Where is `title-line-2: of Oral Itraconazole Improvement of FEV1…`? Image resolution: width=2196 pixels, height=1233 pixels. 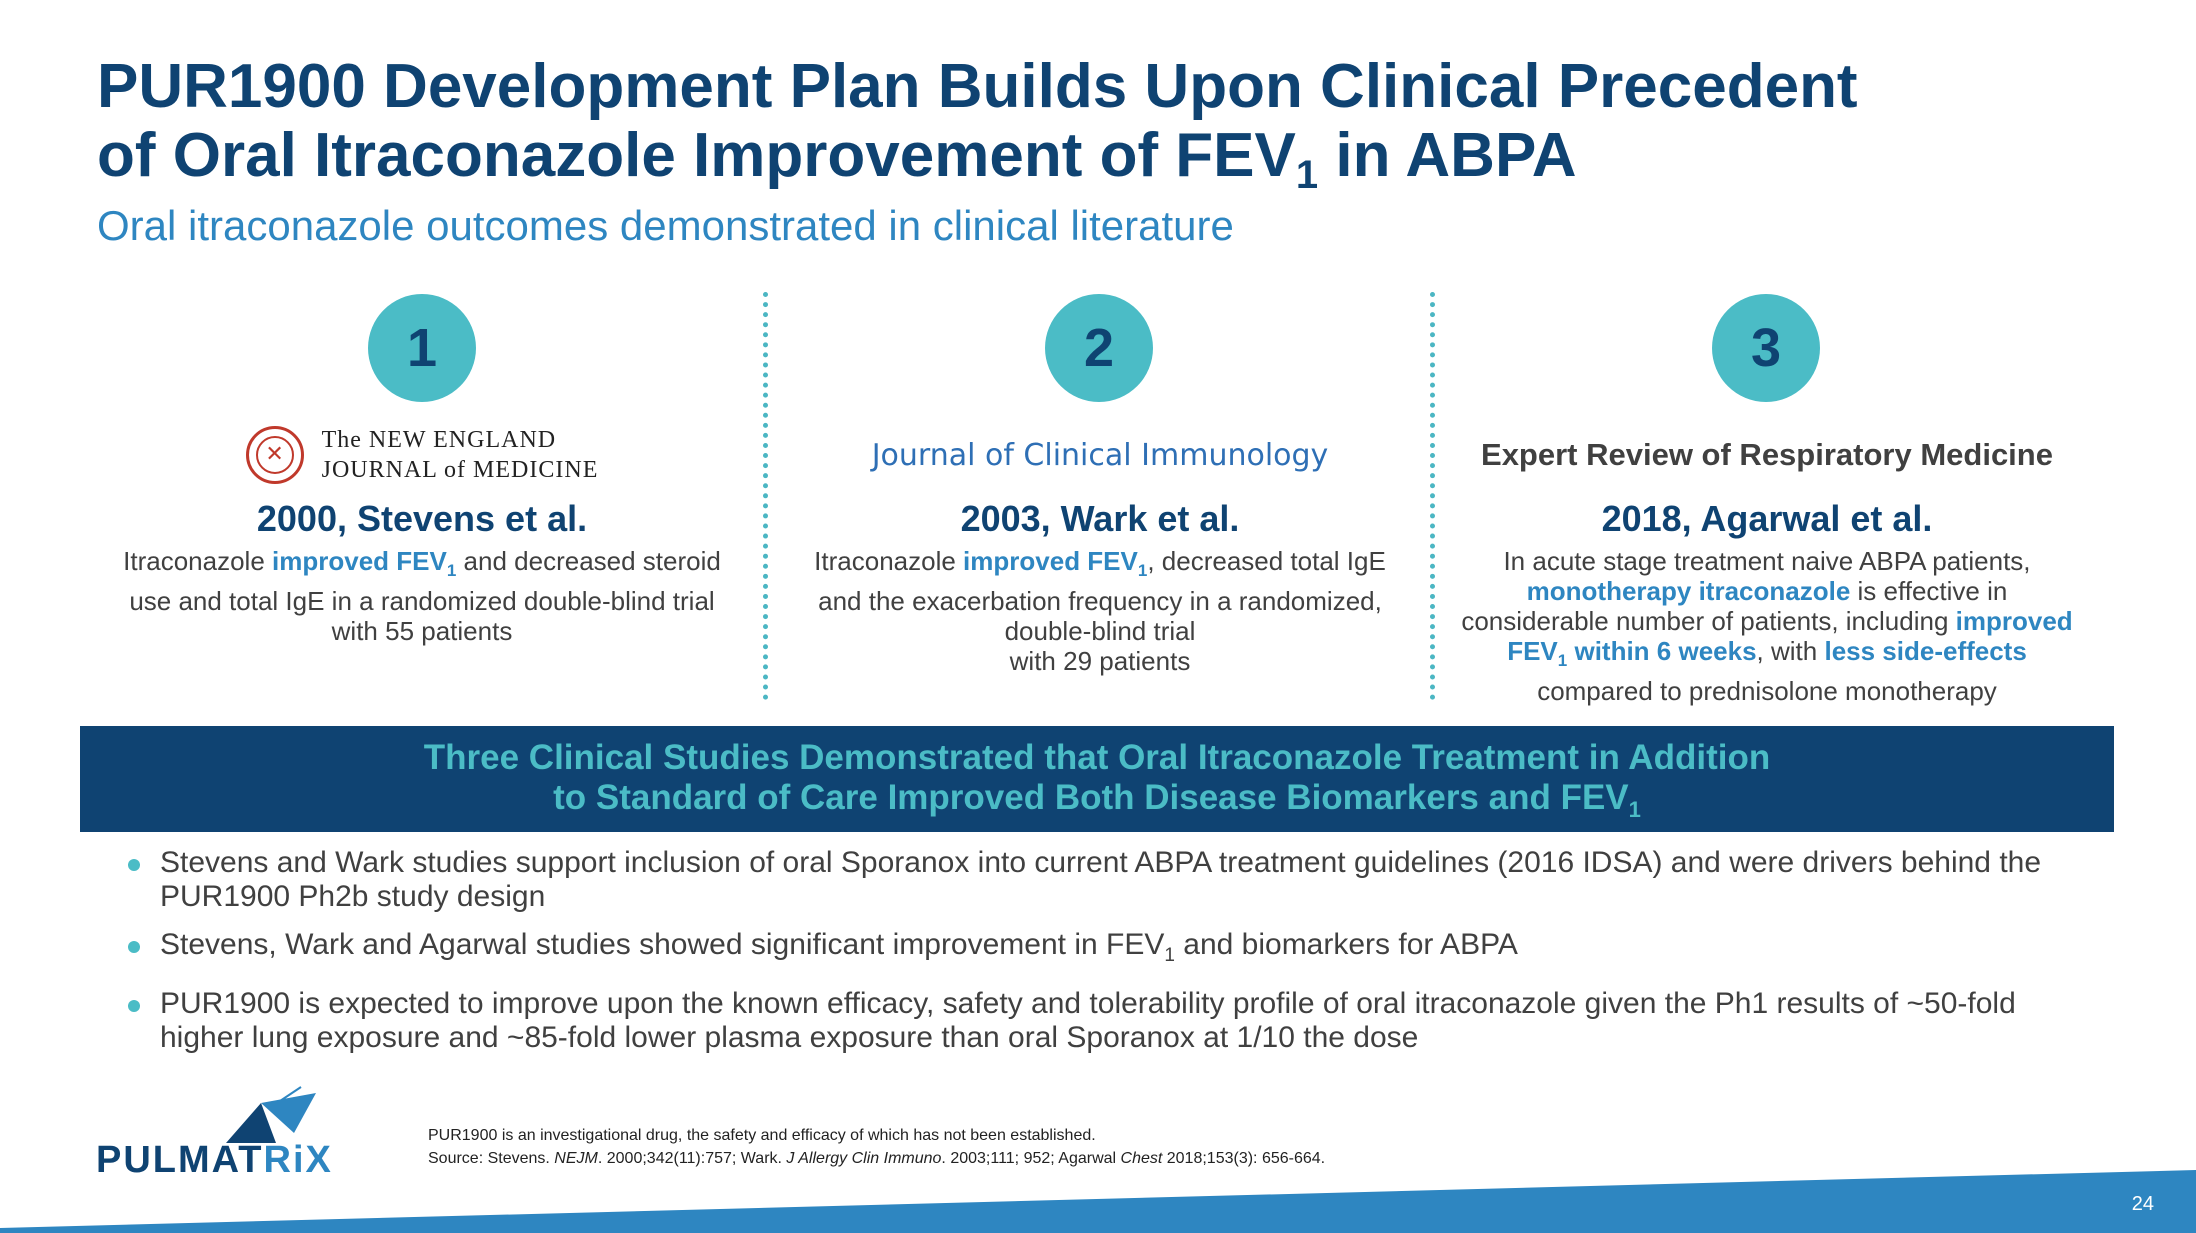 title-line-2: of Oral Itraconazole Improvement of FEV1… is located at coordinates (1097, 158).